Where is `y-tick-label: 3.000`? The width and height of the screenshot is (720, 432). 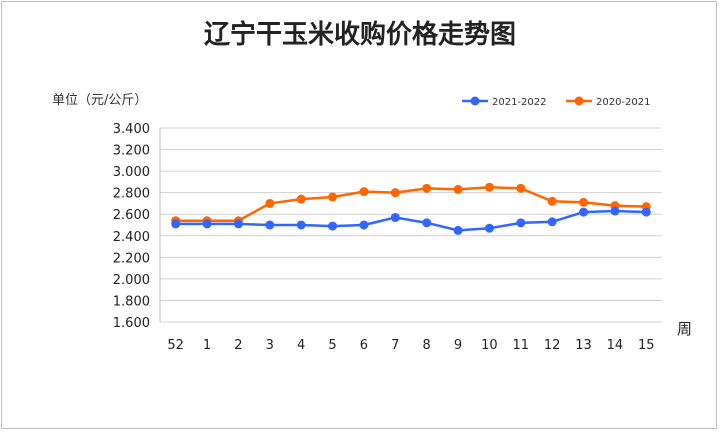
y-tick-label: 3.000 is located at coordinates (131, 172).